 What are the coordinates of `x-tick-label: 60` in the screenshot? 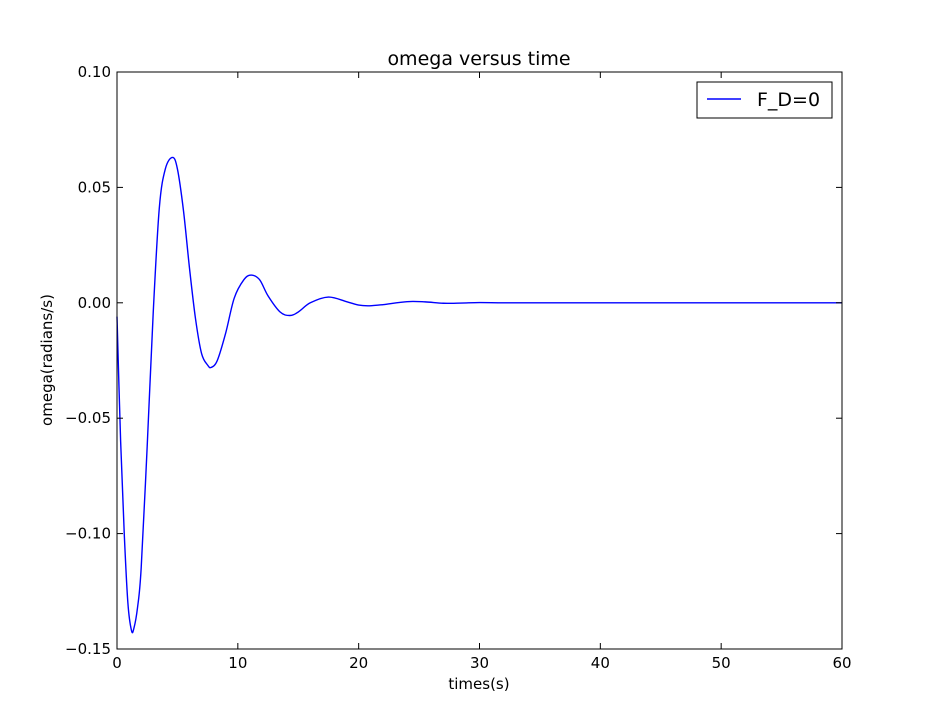 It's located at (841, 663).